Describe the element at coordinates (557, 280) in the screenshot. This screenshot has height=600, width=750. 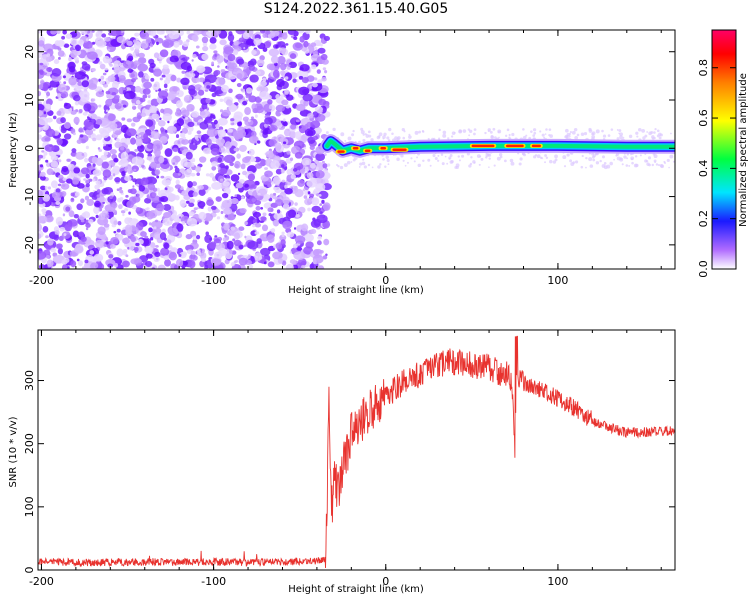
I see `spectrogram-x-tick-label: 100` at that location.